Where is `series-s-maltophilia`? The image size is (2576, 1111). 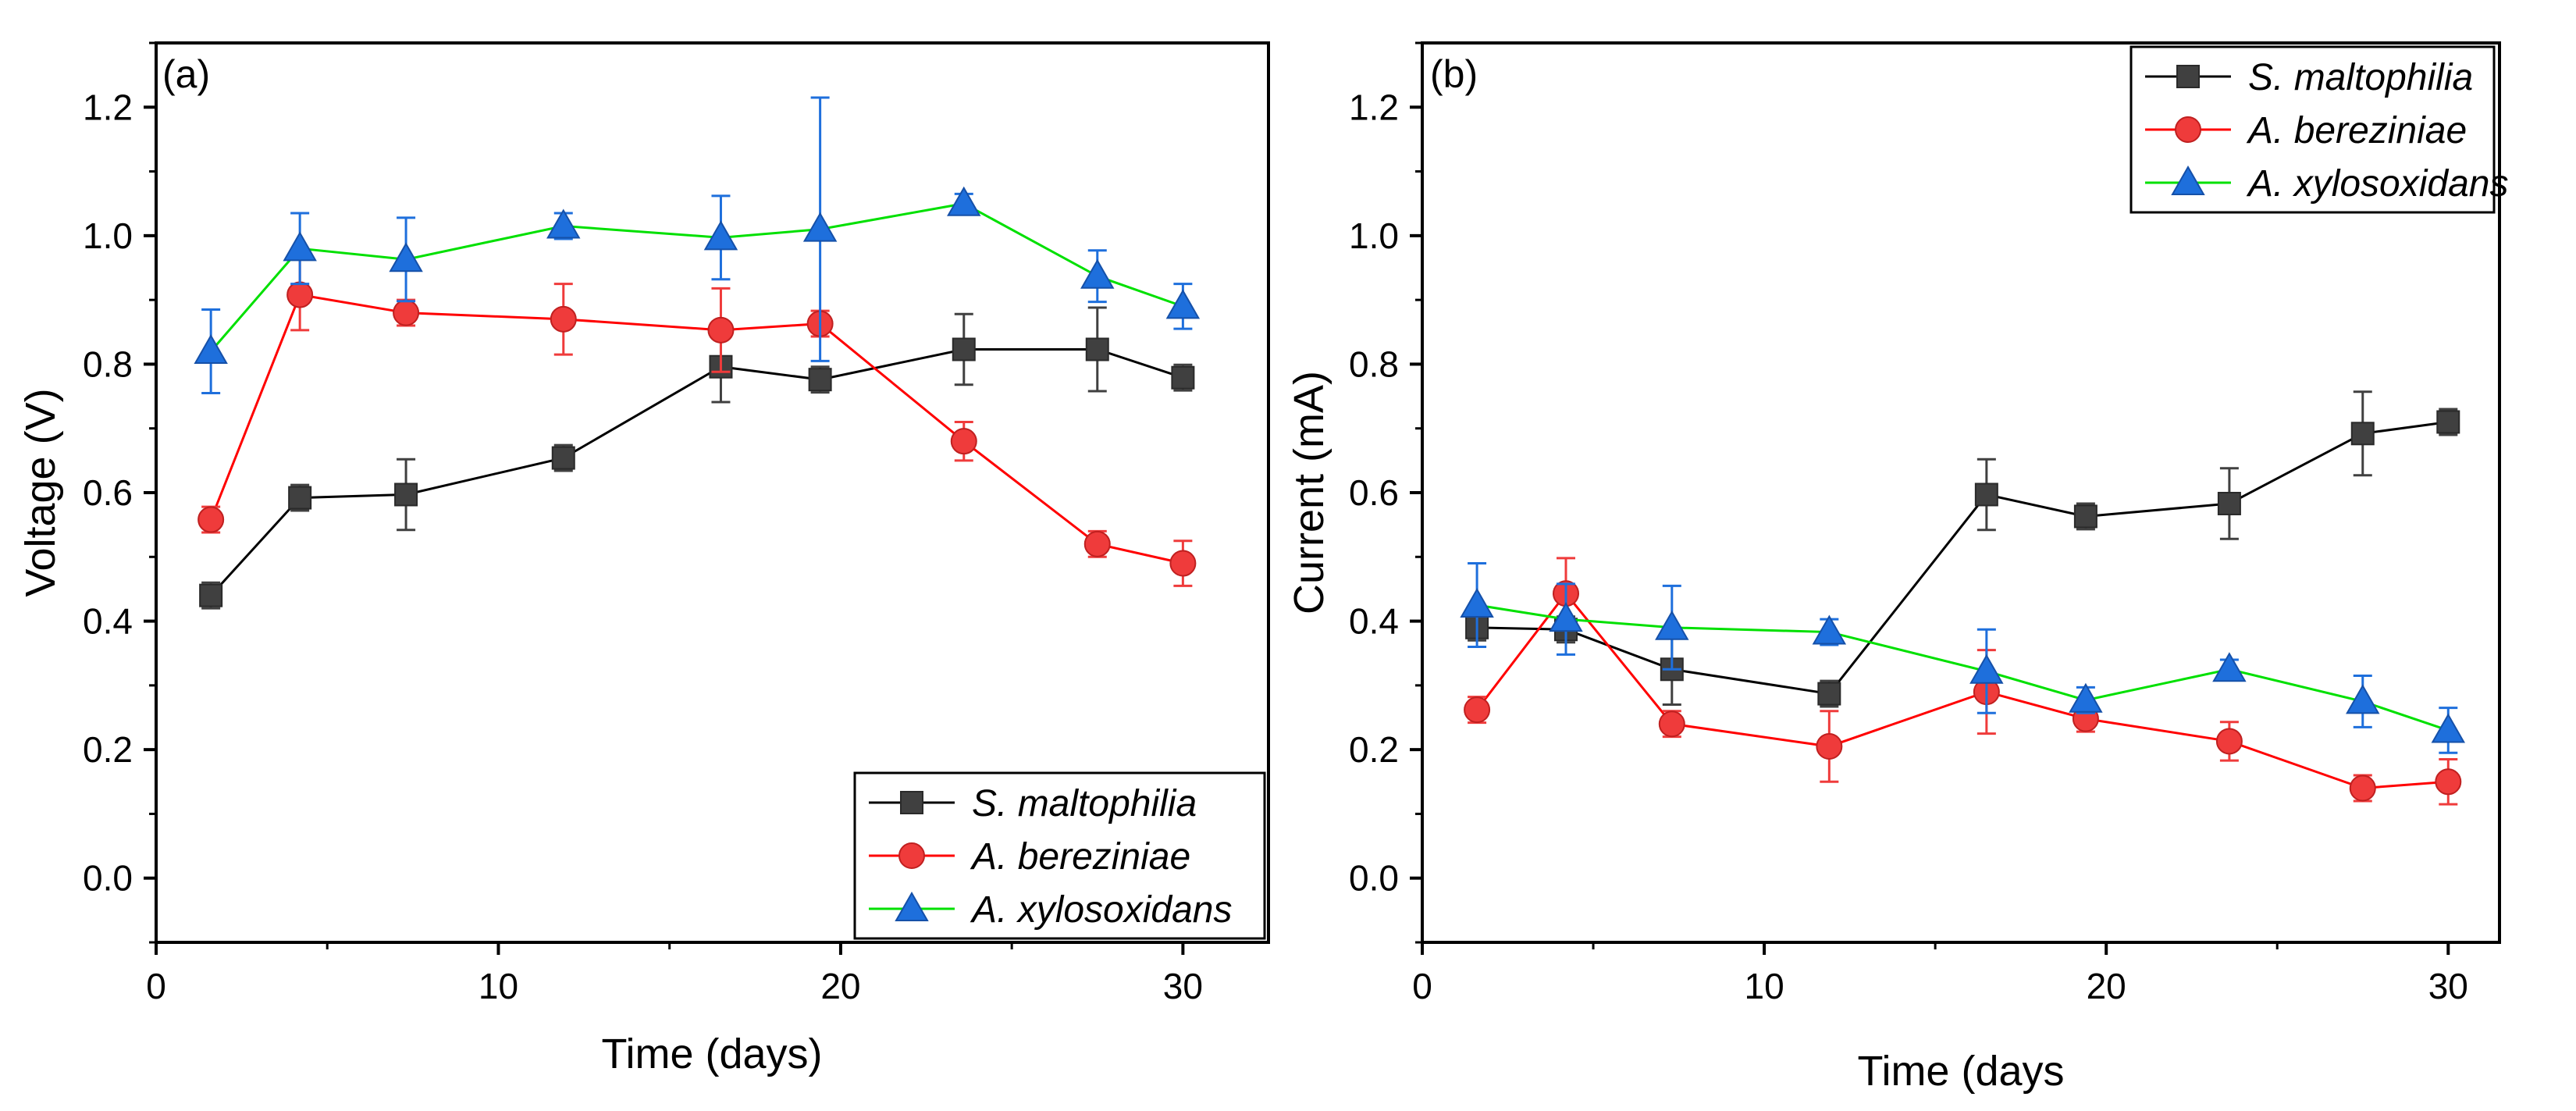
series-s-maltophilia is located at coordinates (697, 458).